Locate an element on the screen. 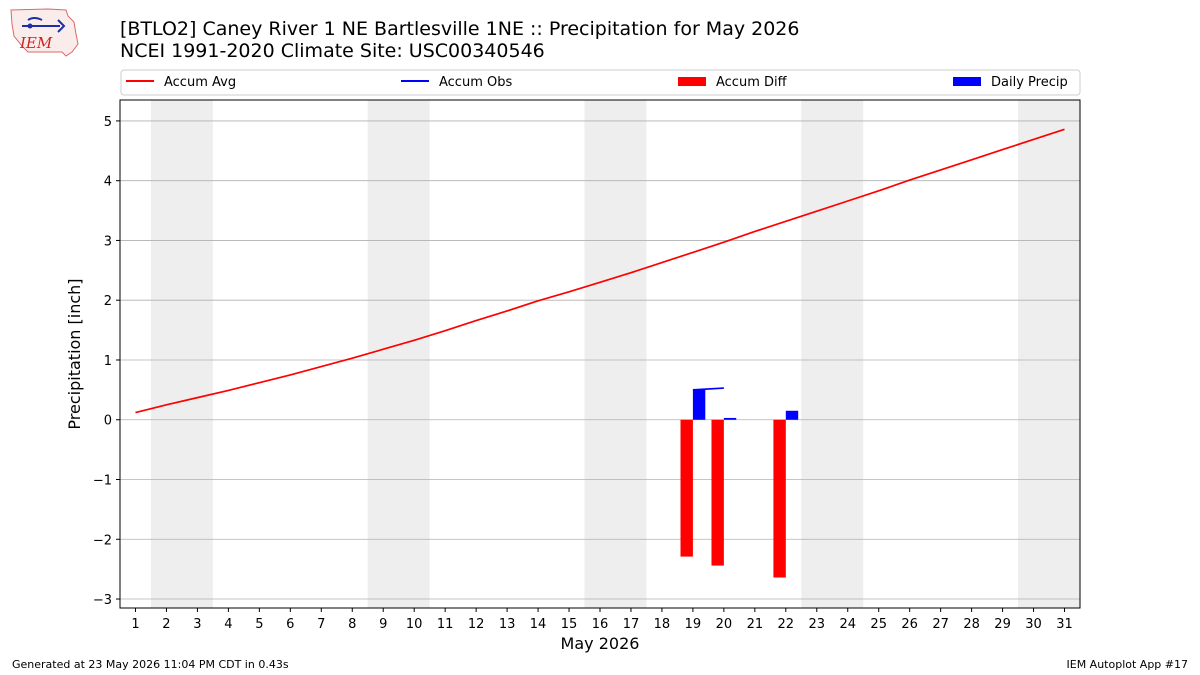 The height and width of the screenshot is (675, 1200). chart-subtitle: NCEI 1991-2020 Climate Site: USC00340546 is located at coordinates (332, 51).